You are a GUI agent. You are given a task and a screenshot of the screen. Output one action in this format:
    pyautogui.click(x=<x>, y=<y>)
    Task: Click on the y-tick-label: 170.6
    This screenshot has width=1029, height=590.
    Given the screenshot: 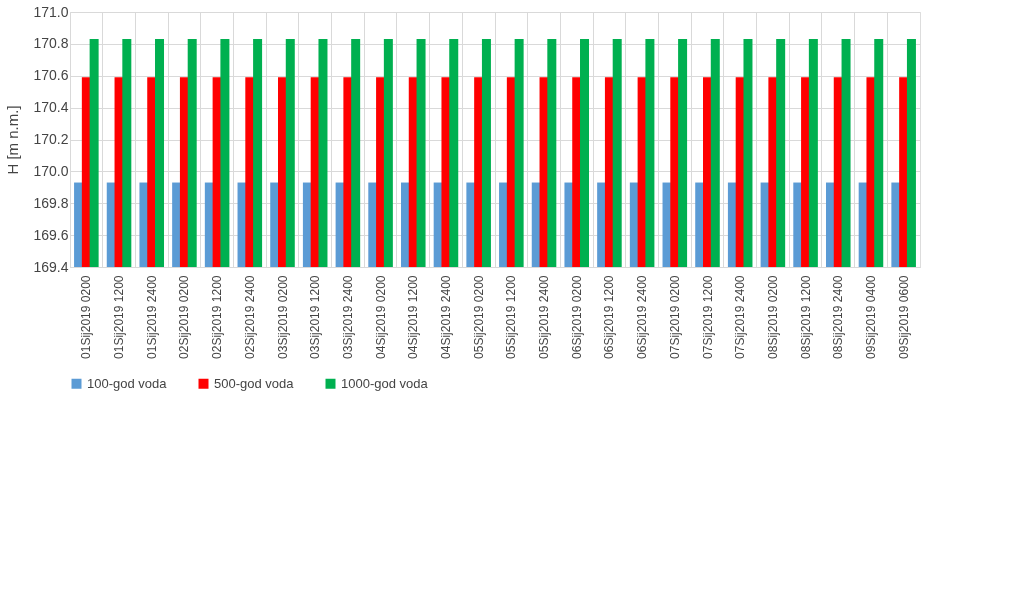 What is the action you would take?
    pyautogui.click(x=51, y=75)
    